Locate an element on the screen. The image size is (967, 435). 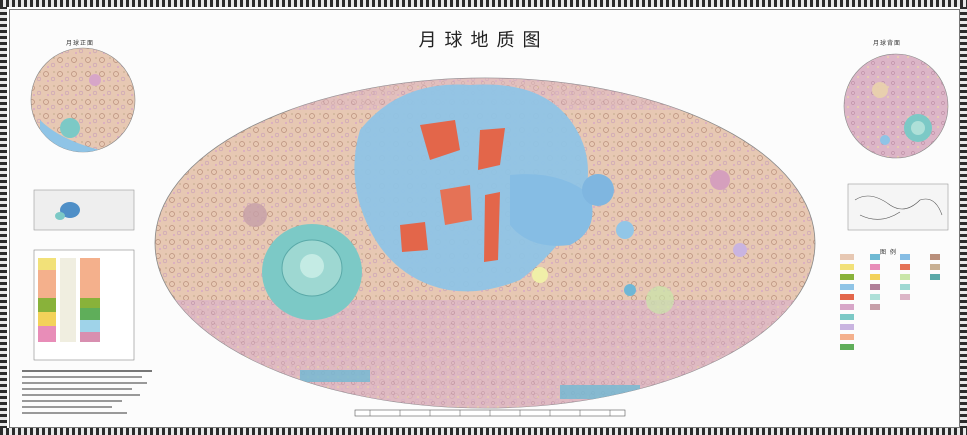
inset-map-right is located at coordinates (898, 207).